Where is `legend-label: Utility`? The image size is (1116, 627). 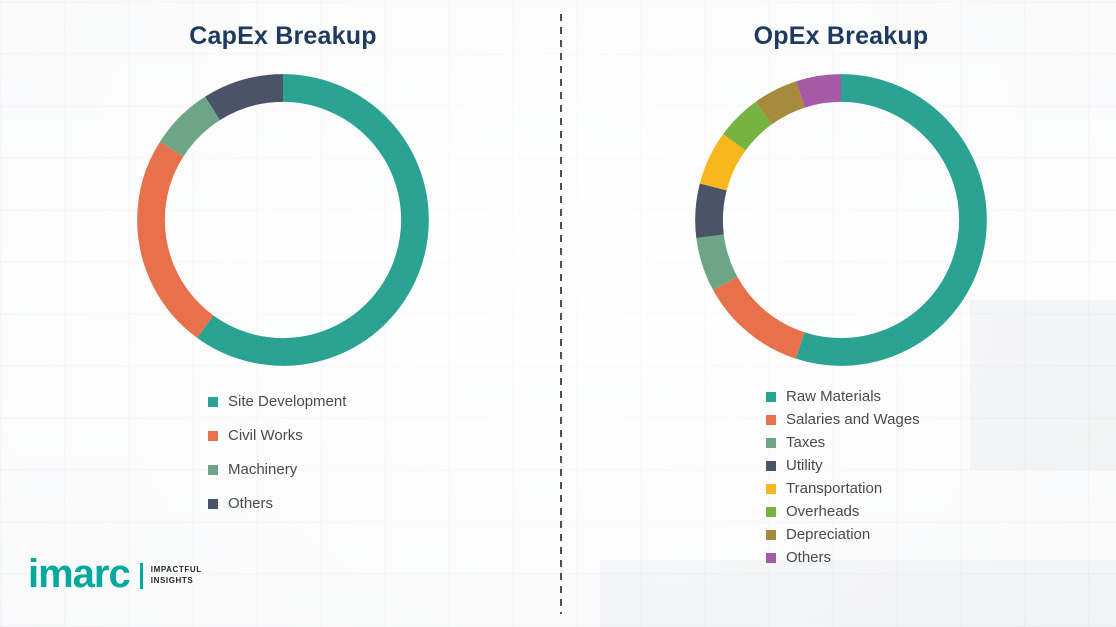 legend-label: Utility is located at coordinates (804, 465).